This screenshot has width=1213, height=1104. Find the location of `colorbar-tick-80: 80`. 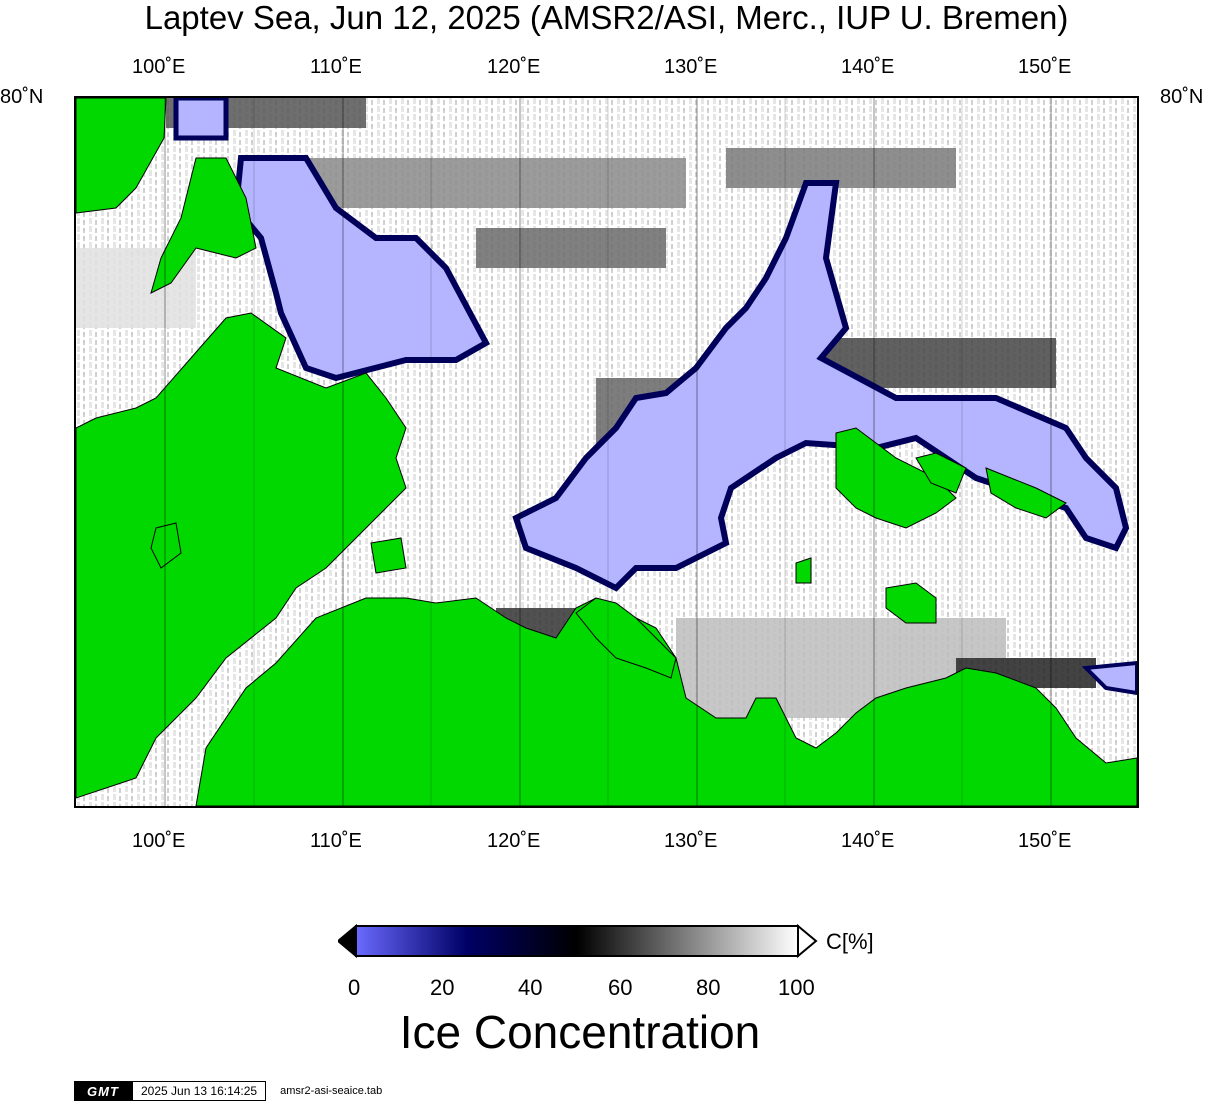

colorbar-tick-80: 80 is located at coordinates (708, 987).